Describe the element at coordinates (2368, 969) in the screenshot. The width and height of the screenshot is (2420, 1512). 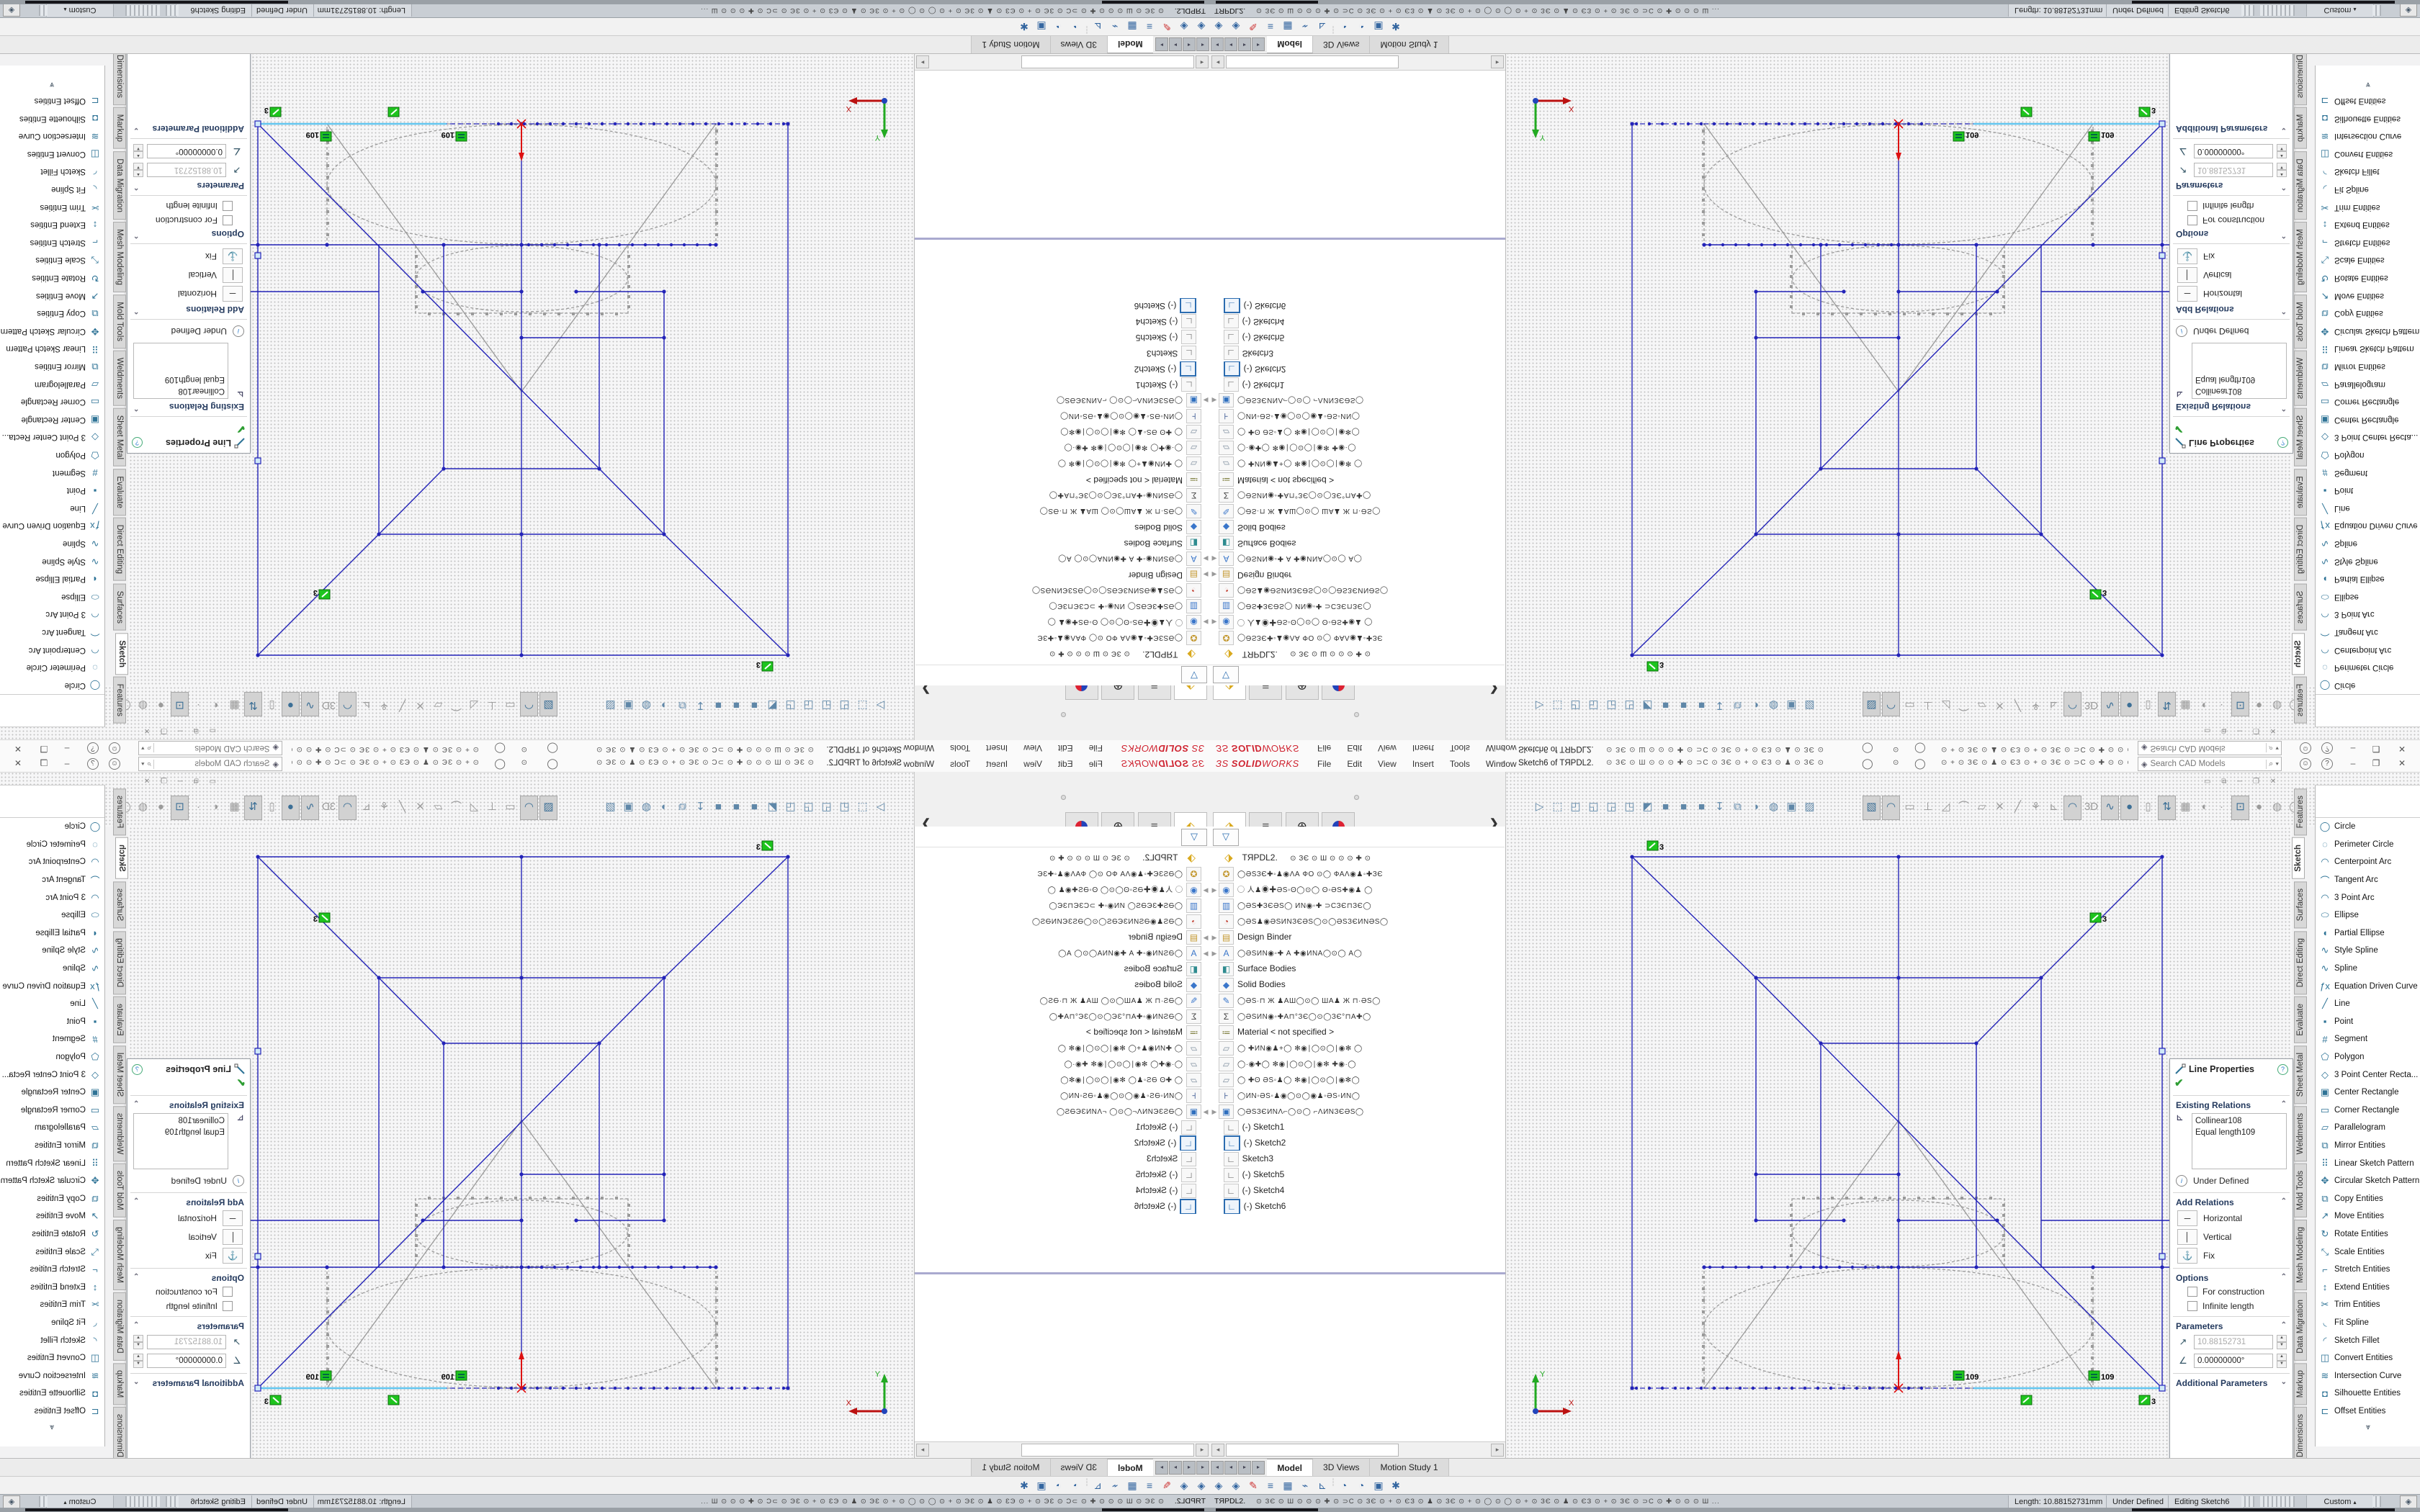
I see `tool-item: ∿ Spline` at that location.